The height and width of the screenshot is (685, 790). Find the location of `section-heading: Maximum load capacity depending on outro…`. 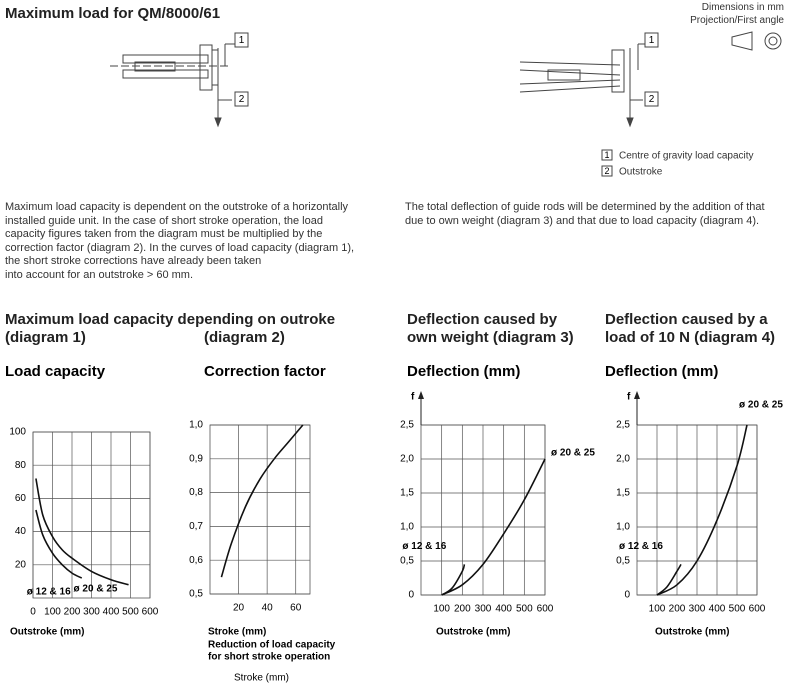

section-heading: Maximum load capacity depending on outro… is located at coordinates (170, 319).